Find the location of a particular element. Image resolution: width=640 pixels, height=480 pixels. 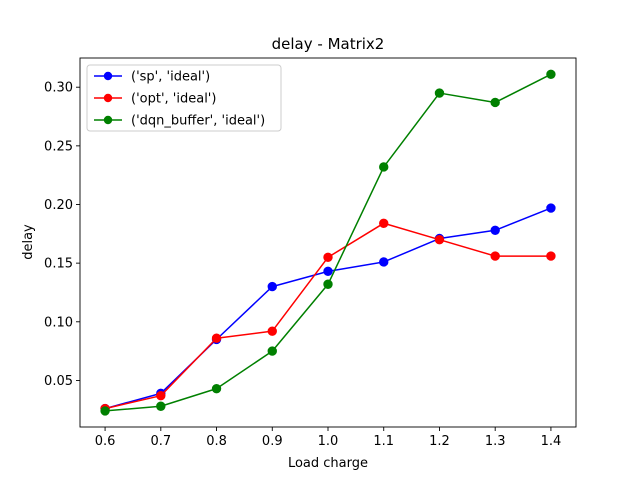

y-tick-label-3: 0.20 is located at coordinates (58, 205).